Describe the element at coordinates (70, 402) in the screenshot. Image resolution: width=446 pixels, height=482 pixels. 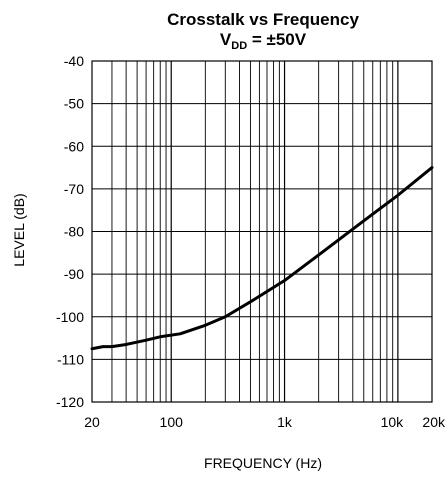
I see `y-tick-label: -120` at that location.